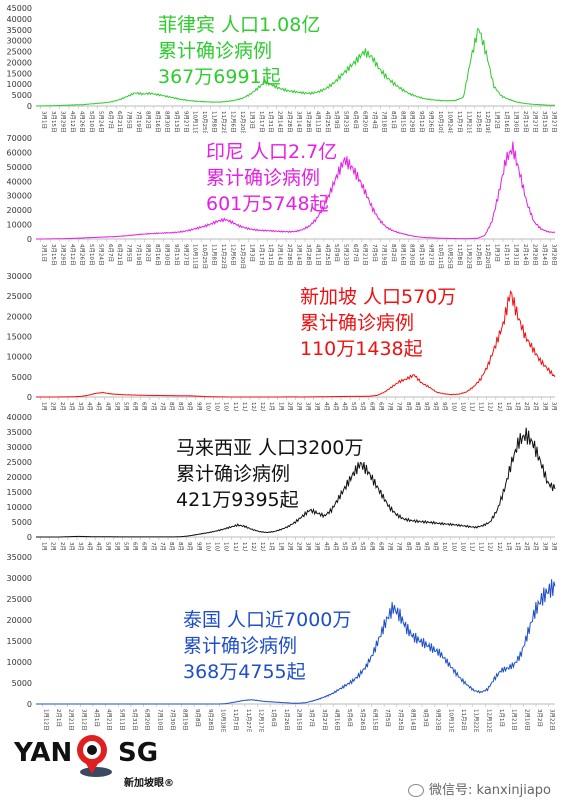 The height and width of the screenshot is (806, 565). I want to click on x-tick-label: 7月30日, so click(172, 720).